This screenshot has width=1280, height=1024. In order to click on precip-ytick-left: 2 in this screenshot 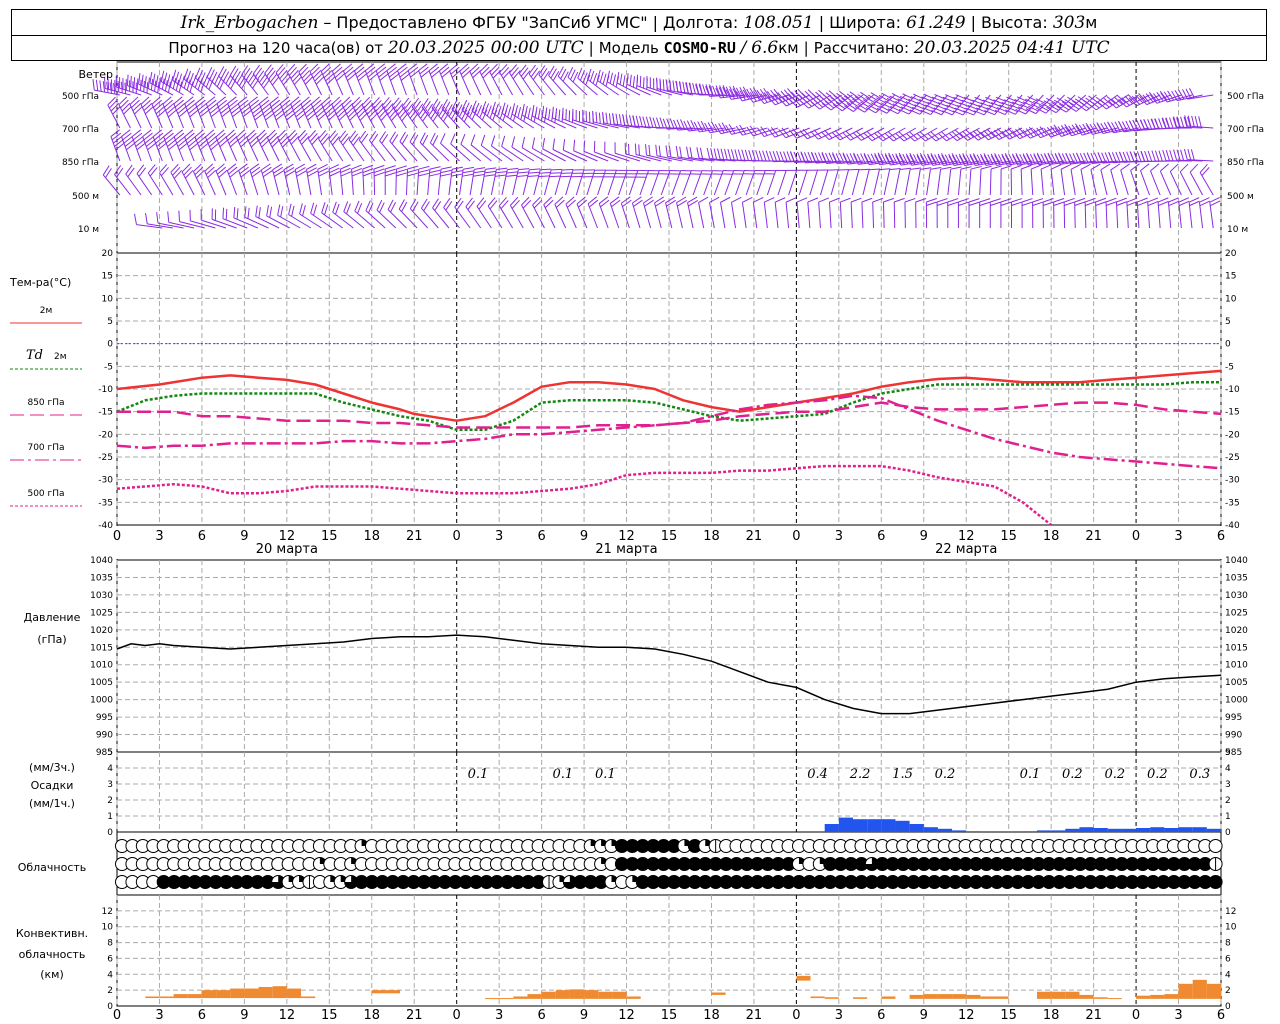, I will do `click(110, 801)`.